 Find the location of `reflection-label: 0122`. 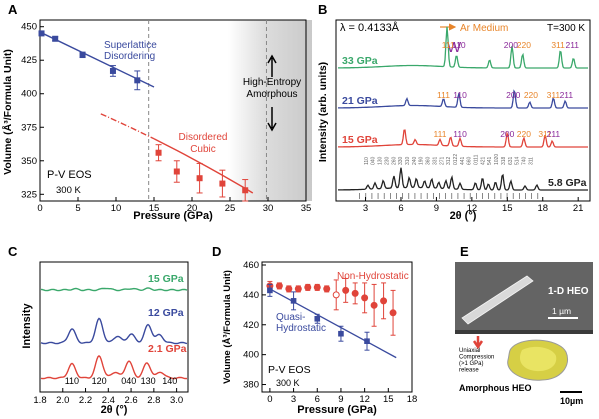

reflection-label: 0122 is located at coordinates (456, 159).